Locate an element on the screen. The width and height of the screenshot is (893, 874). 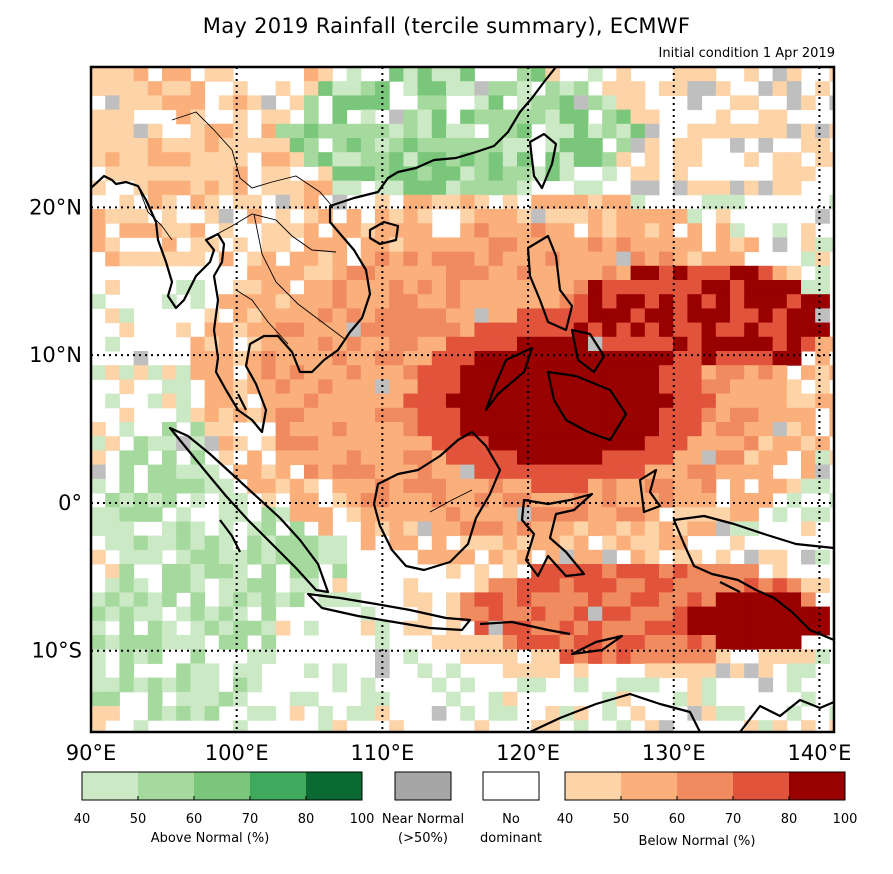
colorbar-frame is located at coordinates (705, 786).